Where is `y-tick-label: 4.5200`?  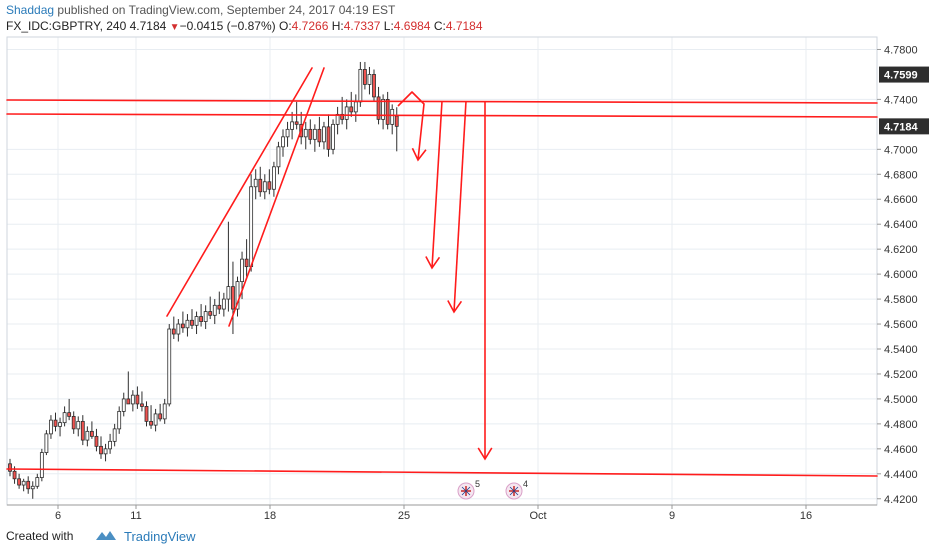 y-tick-label: 4.5200 is located at coordinates (901, 375).